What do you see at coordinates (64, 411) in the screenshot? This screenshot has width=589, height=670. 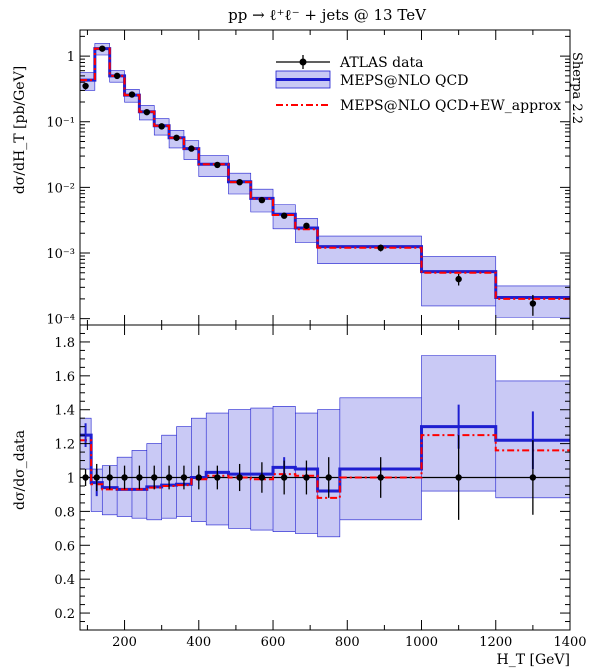 I see `ratio-ytick-label: 1.4` at bounding box center [64, 411].